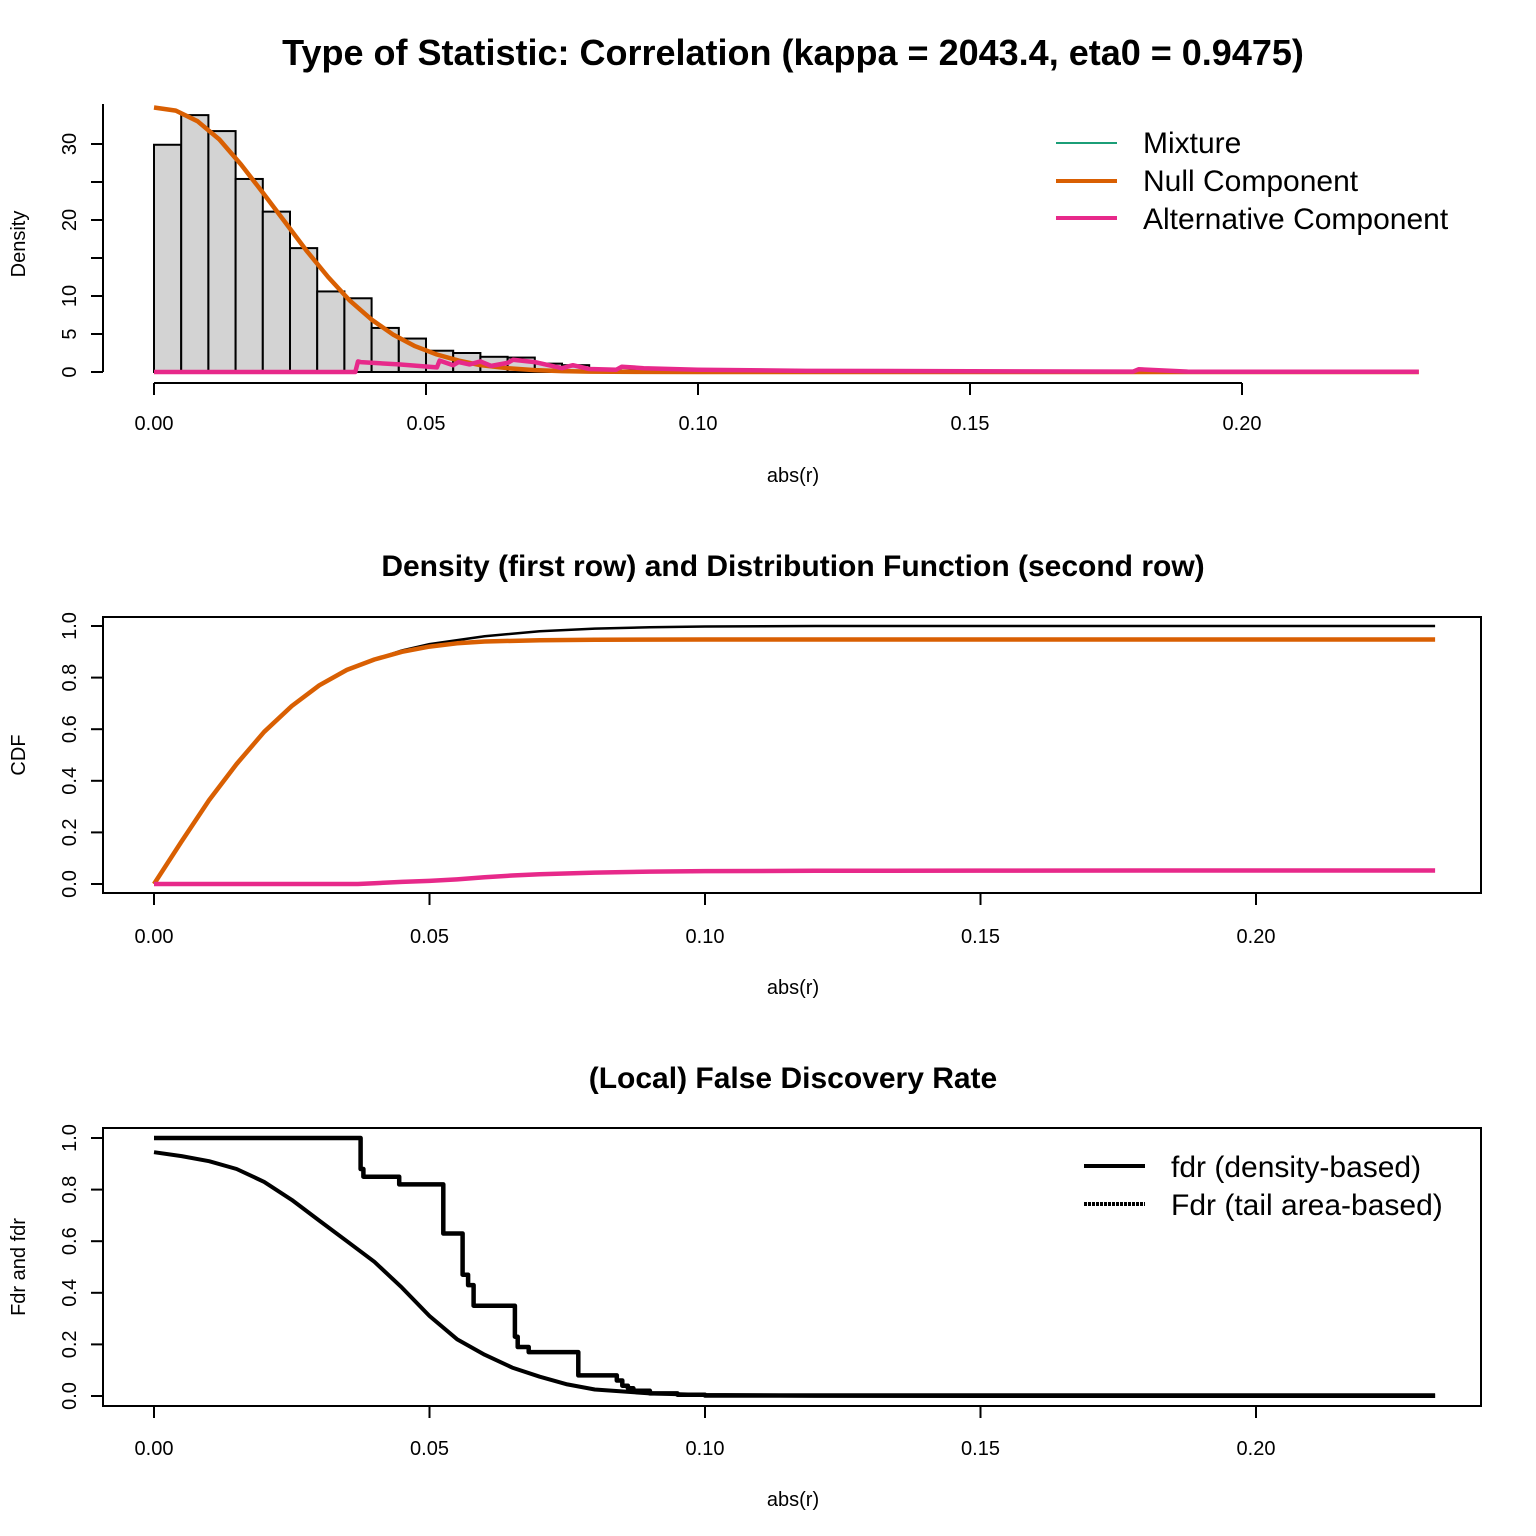 Image resolution: width=1536 pixels, height=1536 pixels. I want to click on y-tick-label: 0, so click(70, 371).